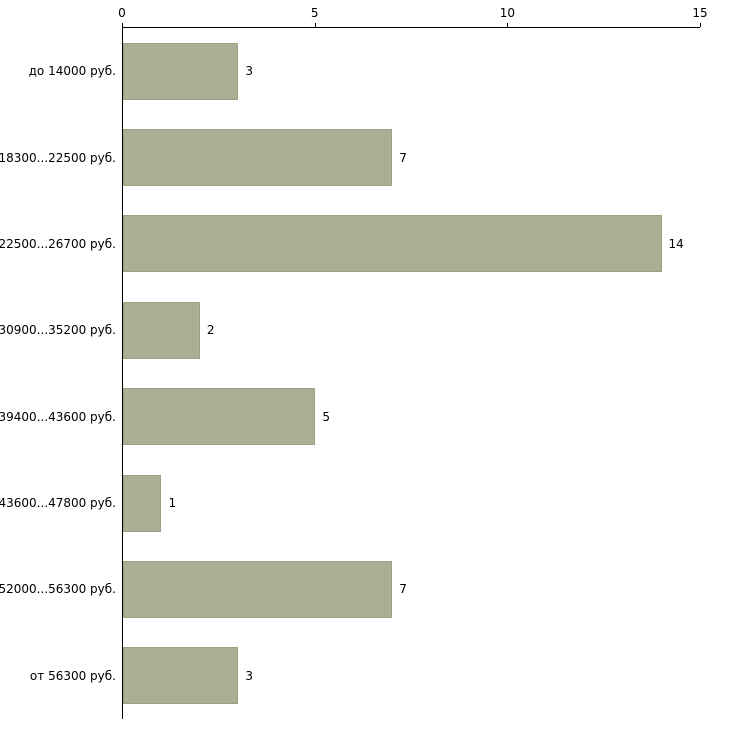 Image resolution: width=730 pixels, height=730 pixels. I want to click on bar-row: 22500...26700 руб. 14, so click(350, 244).